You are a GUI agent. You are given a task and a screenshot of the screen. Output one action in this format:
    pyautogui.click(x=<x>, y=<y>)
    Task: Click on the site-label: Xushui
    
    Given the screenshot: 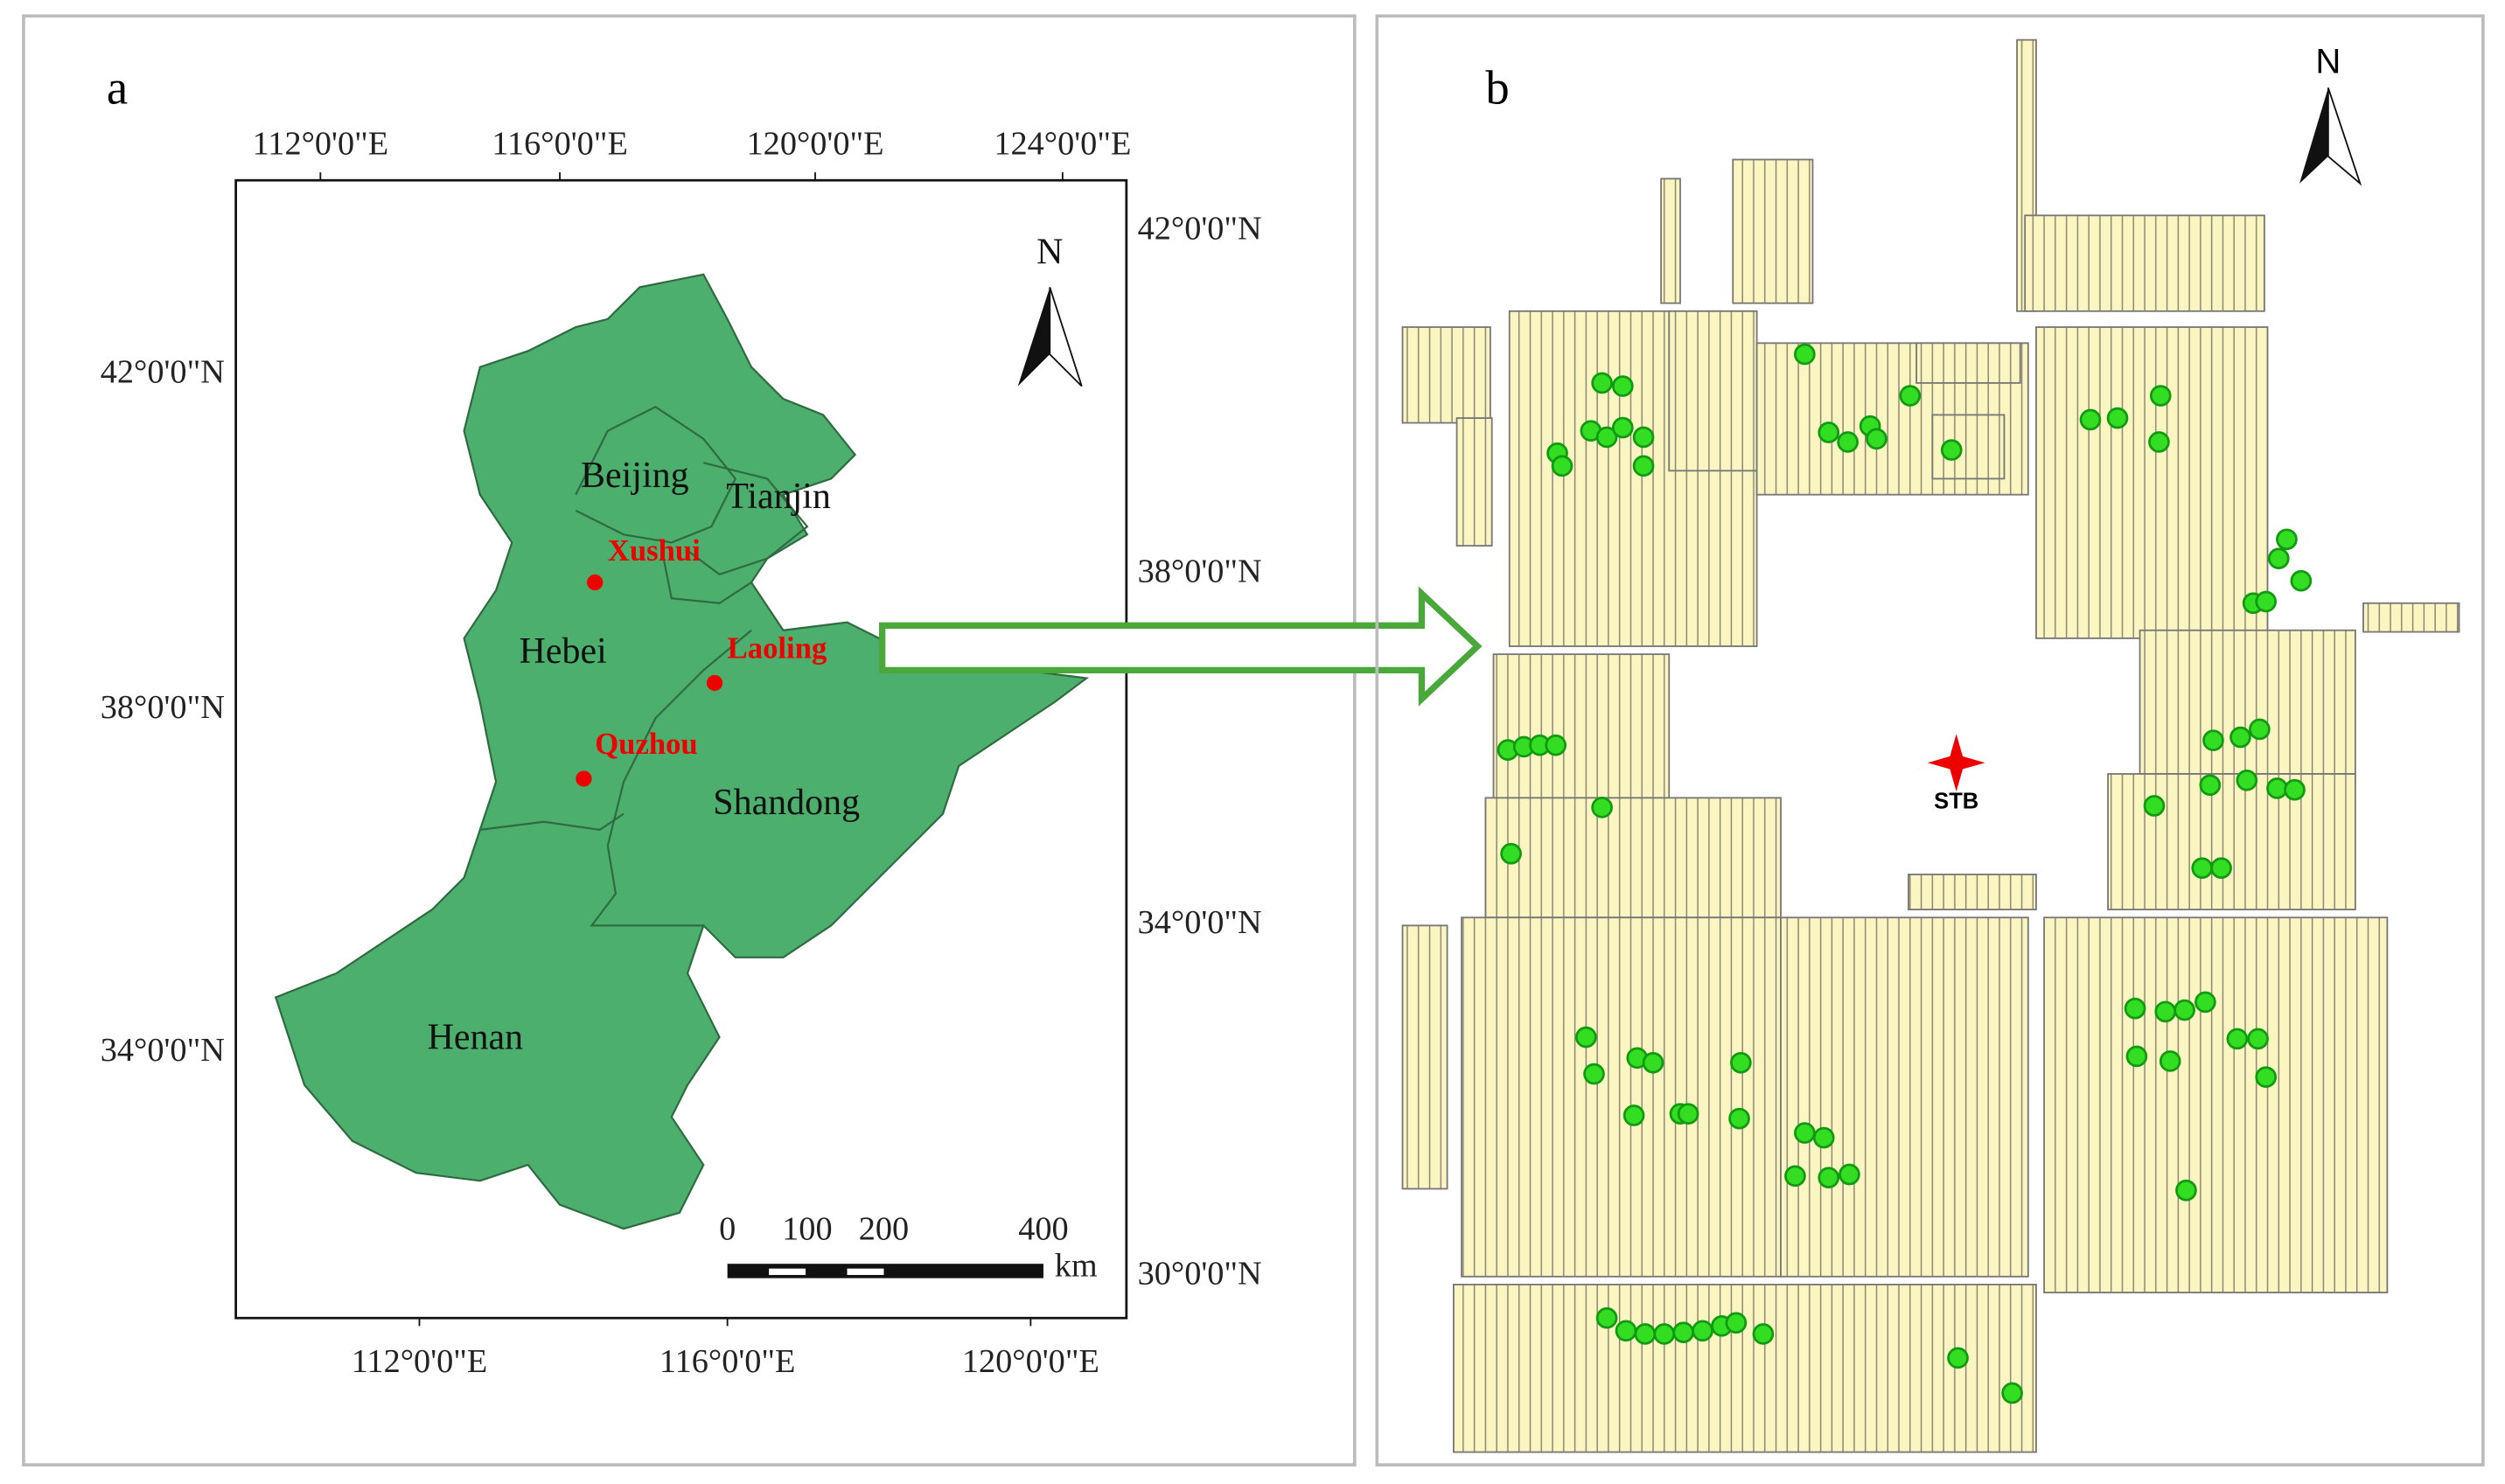 What is the action you would take?
    pyautogui.click(x=654, y=551)
    